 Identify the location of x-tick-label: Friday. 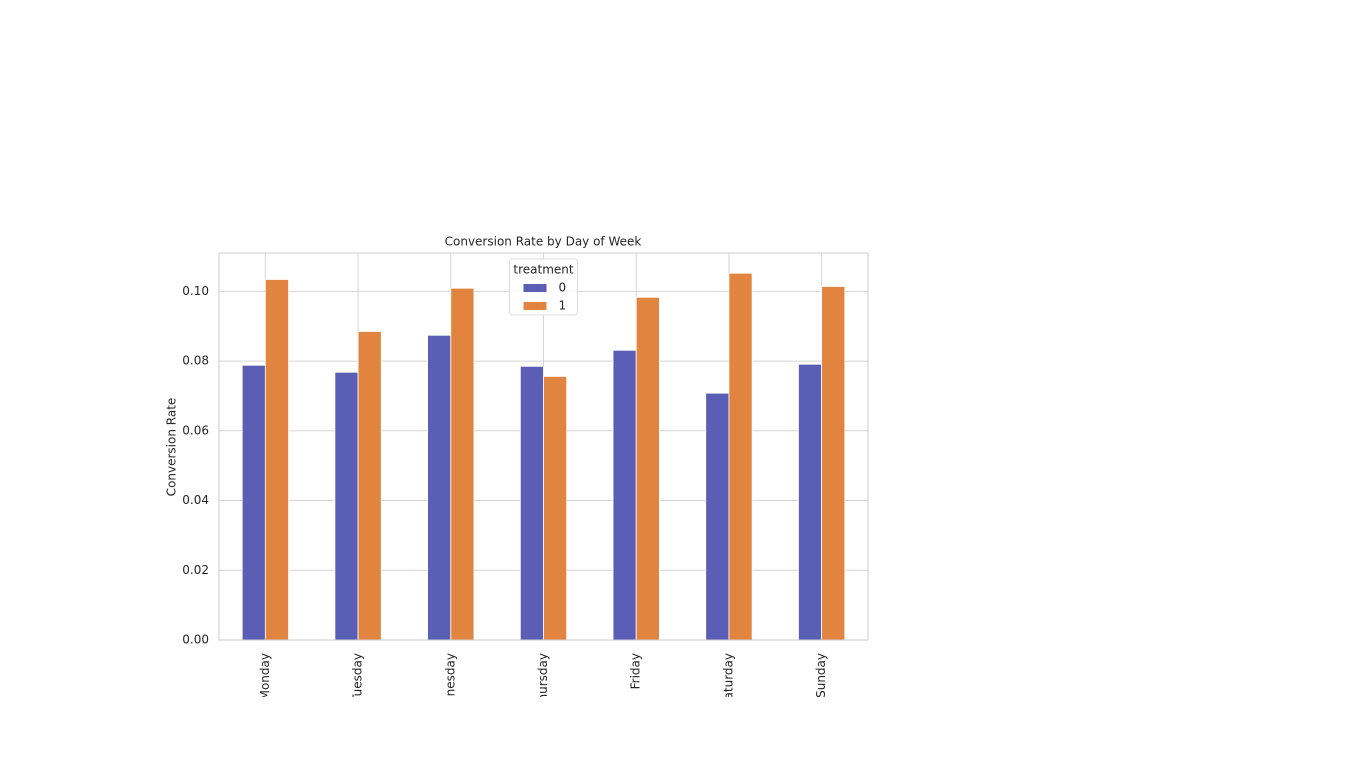
(636, 671).